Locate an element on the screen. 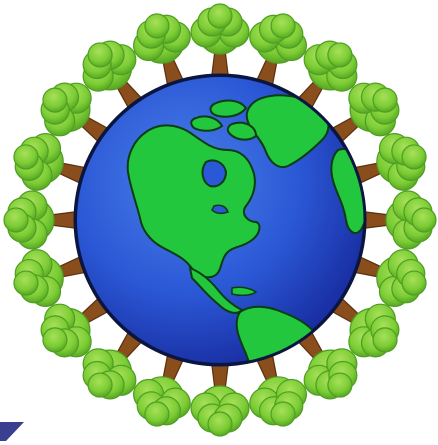  great-lakes is located at coordinates (220, 209).